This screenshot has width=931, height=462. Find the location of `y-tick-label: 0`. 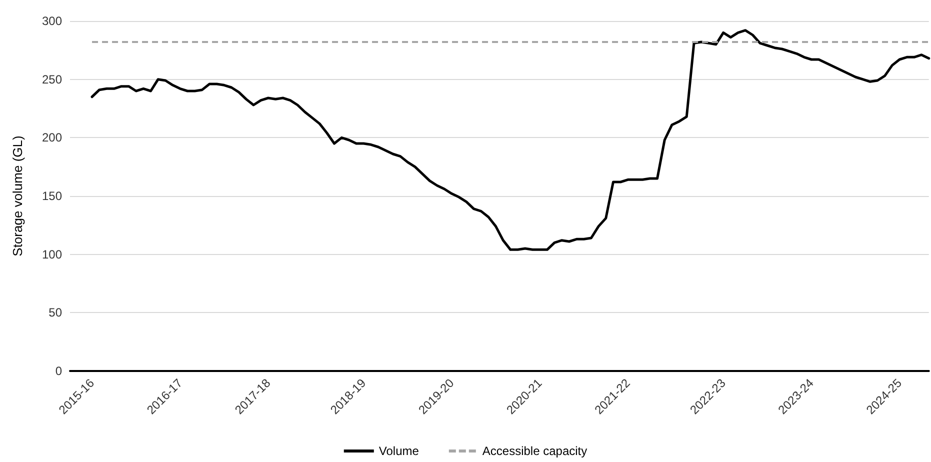

y-tick-label: 0 is located at coordinates (58, 371).